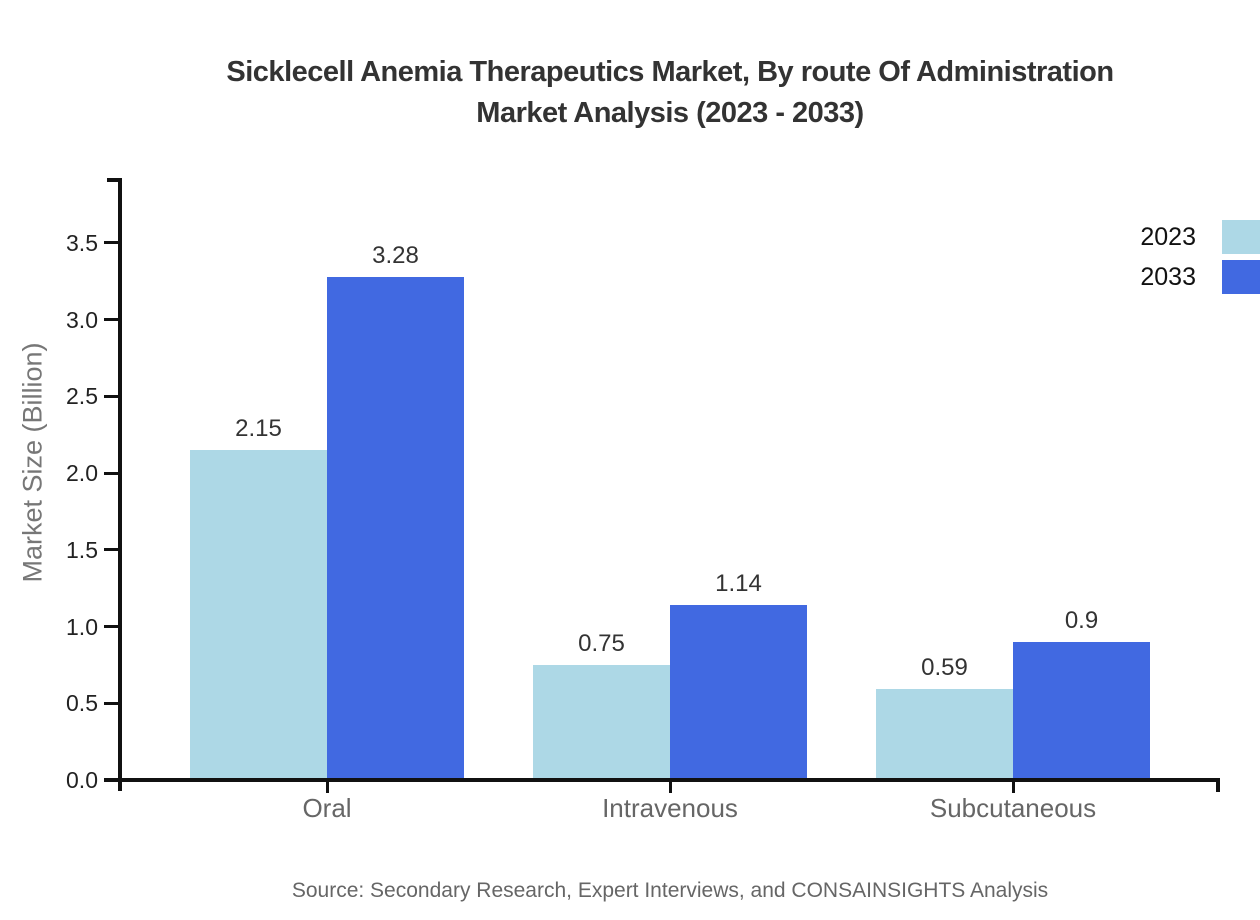 The width and height of the screenshot is (1260, 920). Describe the element at coordinates (120, 484) in the screenshot. I see `y-axis-spine` at that location.